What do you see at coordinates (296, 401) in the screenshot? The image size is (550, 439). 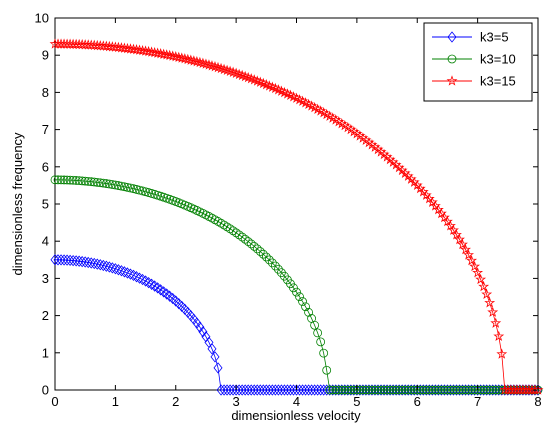 I see `x-tick-label: 4` at bounding box center [296, 401].